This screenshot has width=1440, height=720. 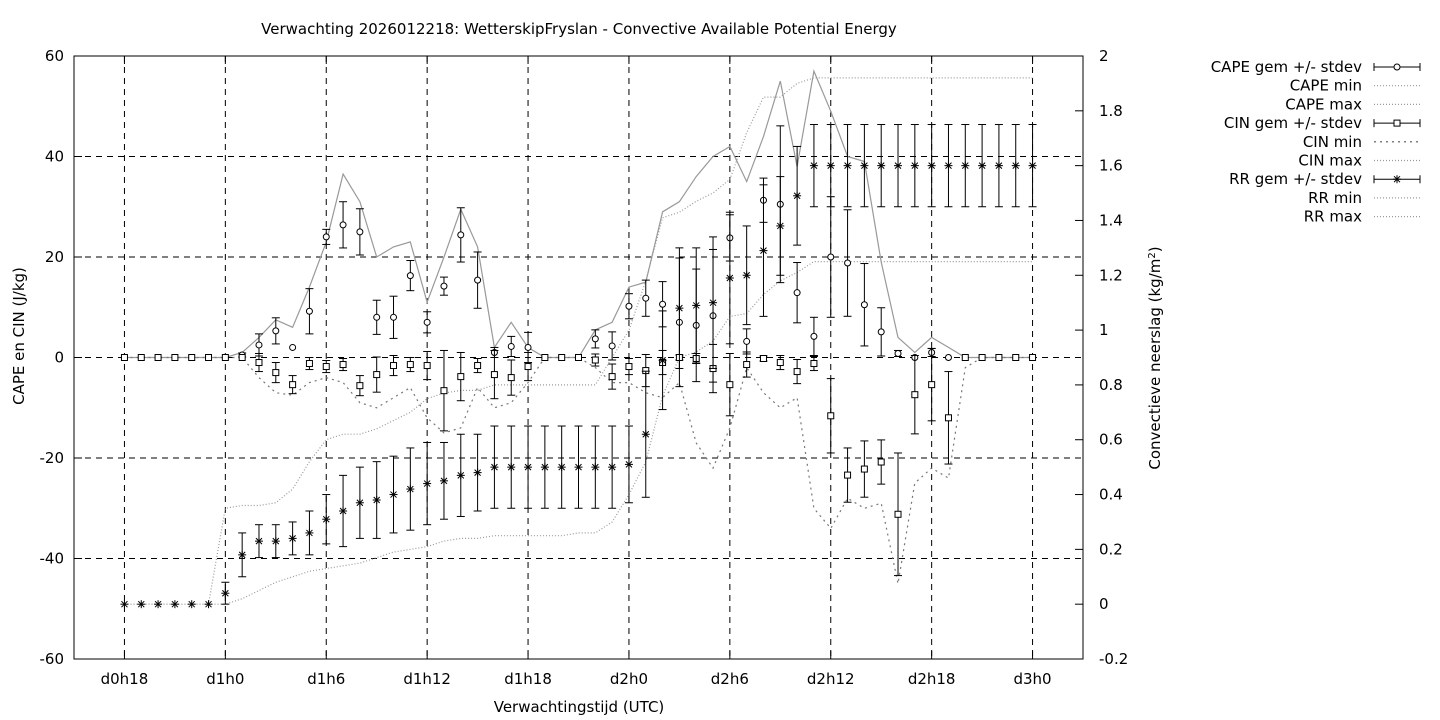 What do you see at coordinates (1113, 659) in the screenshot?
I see `y2-tick-label: -0.2` at bounding box center [1113, 659].